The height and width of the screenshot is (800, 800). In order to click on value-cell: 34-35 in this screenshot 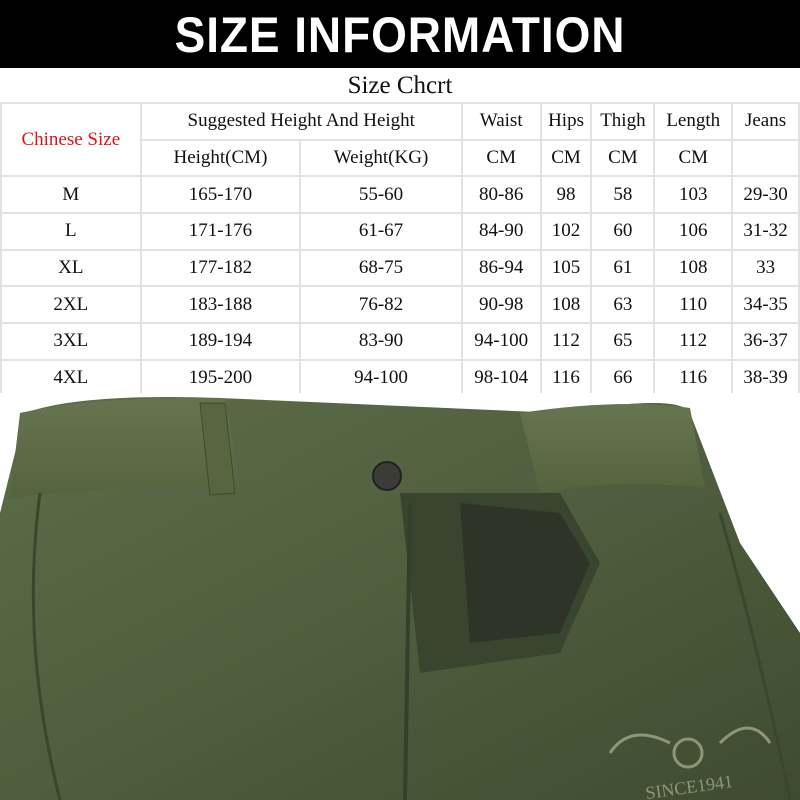, I will do `click(765, 305)`.